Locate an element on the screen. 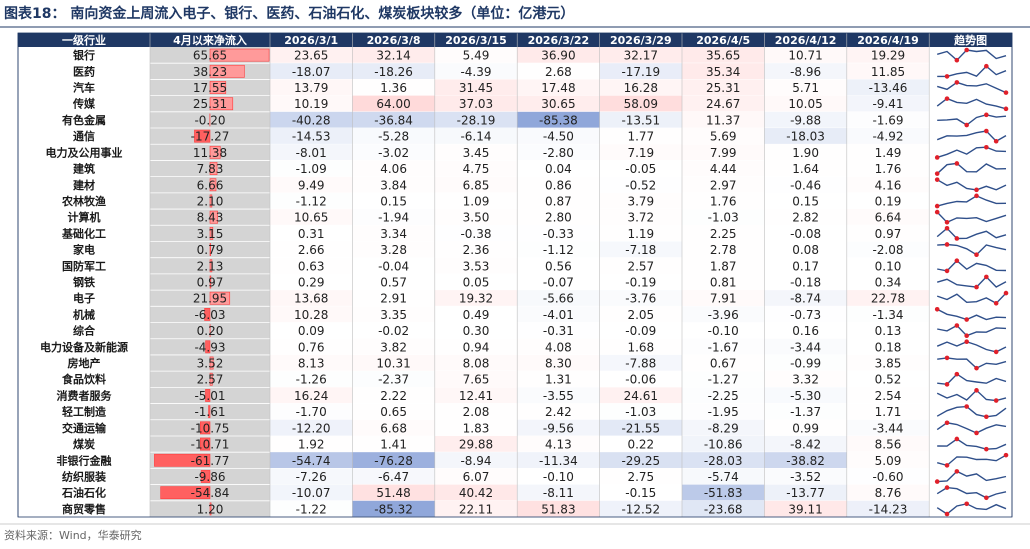 This screenshot has height=549, width=1030. inflow-value: 17.55 is located at coordinates (210, 88).